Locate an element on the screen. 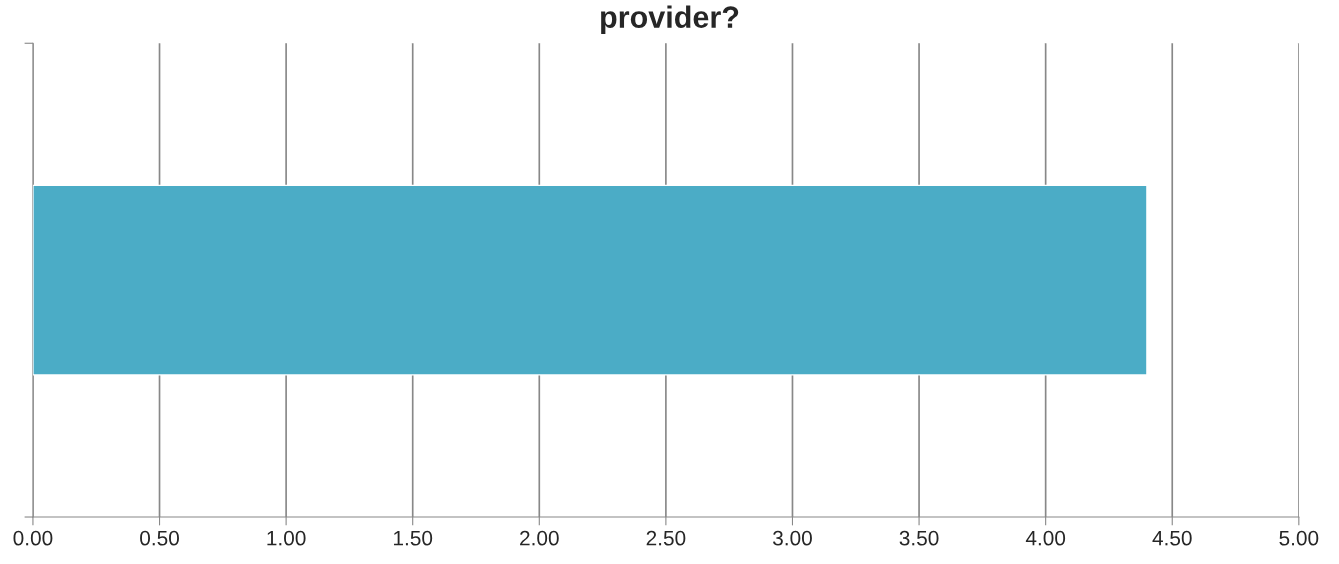 This screenshot has height=564, width=1339. x-tick-label: 4.50 is located at coordinates (1172, 538).